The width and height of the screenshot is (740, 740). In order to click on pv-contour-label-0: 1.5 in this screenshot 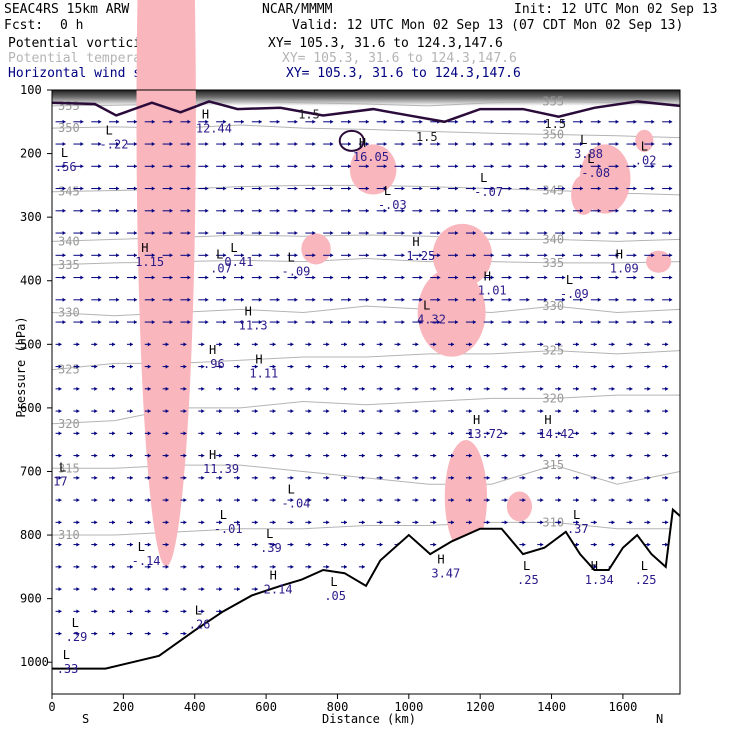, I will do `click(309, 115)`.